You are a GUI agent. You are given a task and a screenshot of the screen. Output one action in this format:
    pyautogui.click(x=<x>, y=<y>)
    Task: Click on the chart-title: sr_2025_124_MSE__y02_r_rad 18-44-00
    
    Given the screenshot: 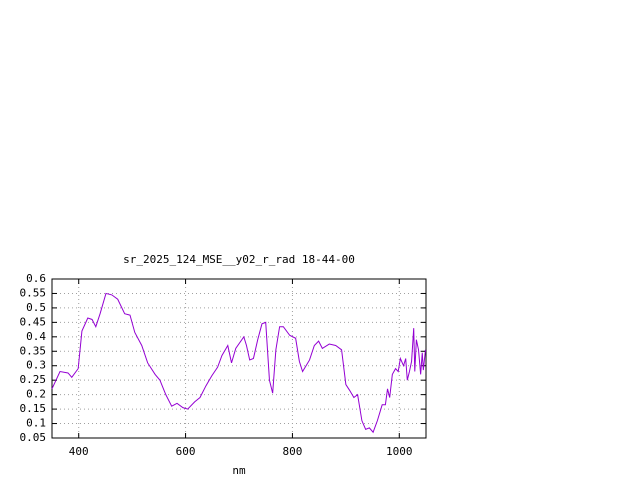 What is the action you would take?
    pyautogui.click(x=239, y=259)
    